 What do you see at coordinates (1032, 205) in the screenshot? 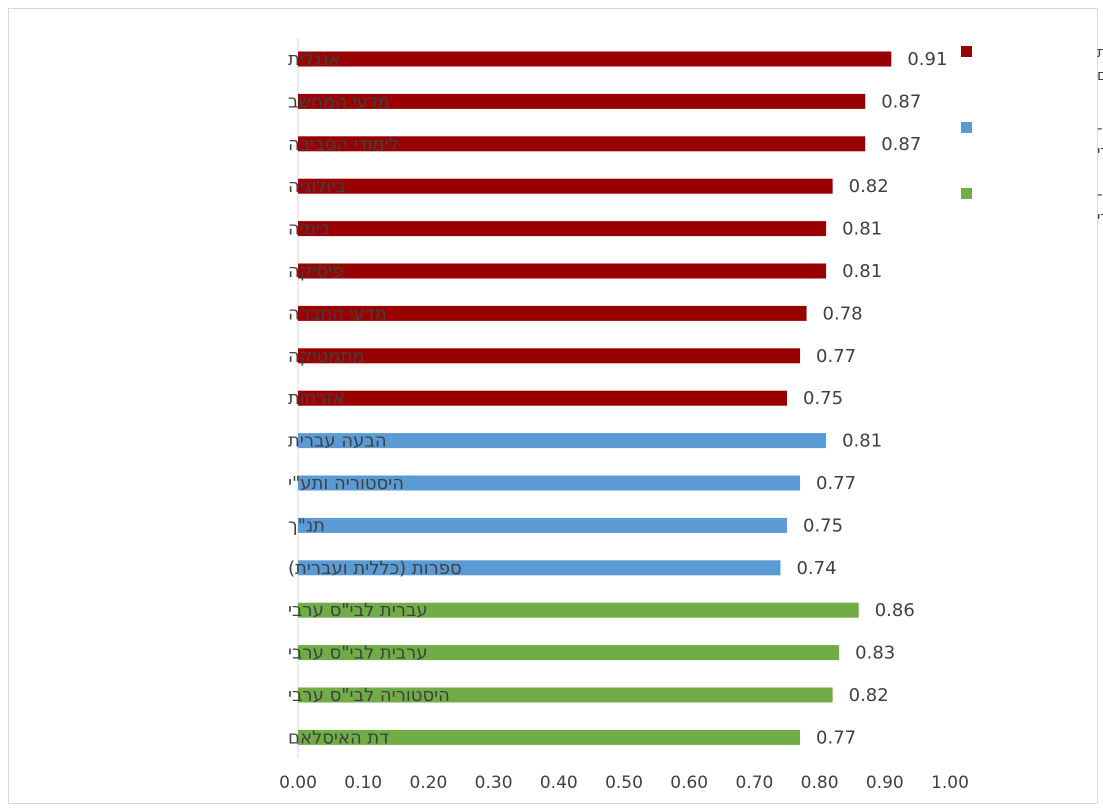
I see `legend-item: מקצועות מגזר- שפה לא יהודי` at bounding box center [1032, 205].